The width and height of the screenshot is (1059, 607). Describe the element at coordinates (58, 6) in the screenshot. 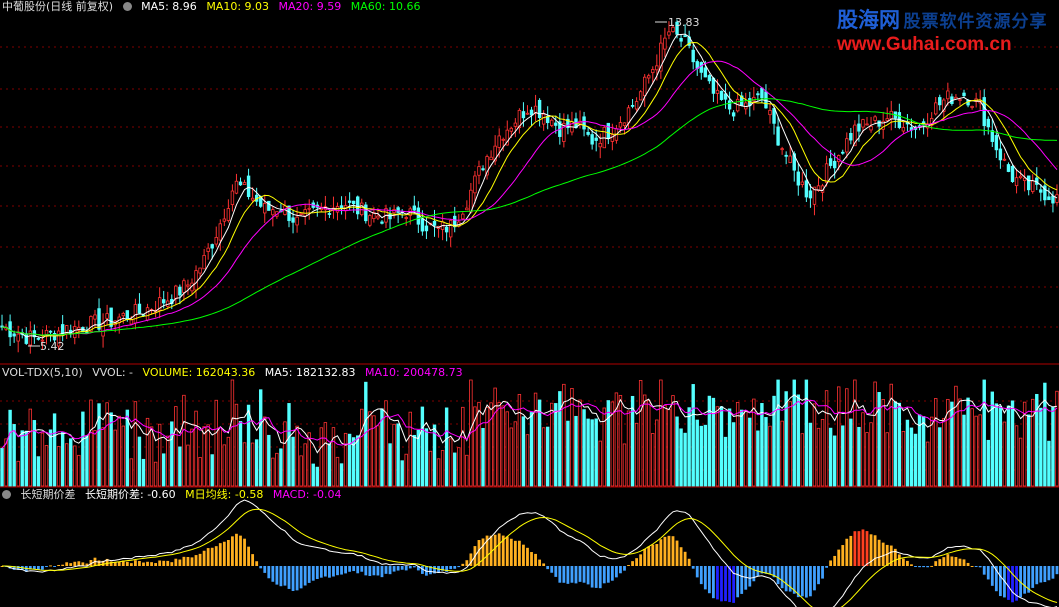

I see `stock-name: 中葡股份(日线 前复权)` at that location.